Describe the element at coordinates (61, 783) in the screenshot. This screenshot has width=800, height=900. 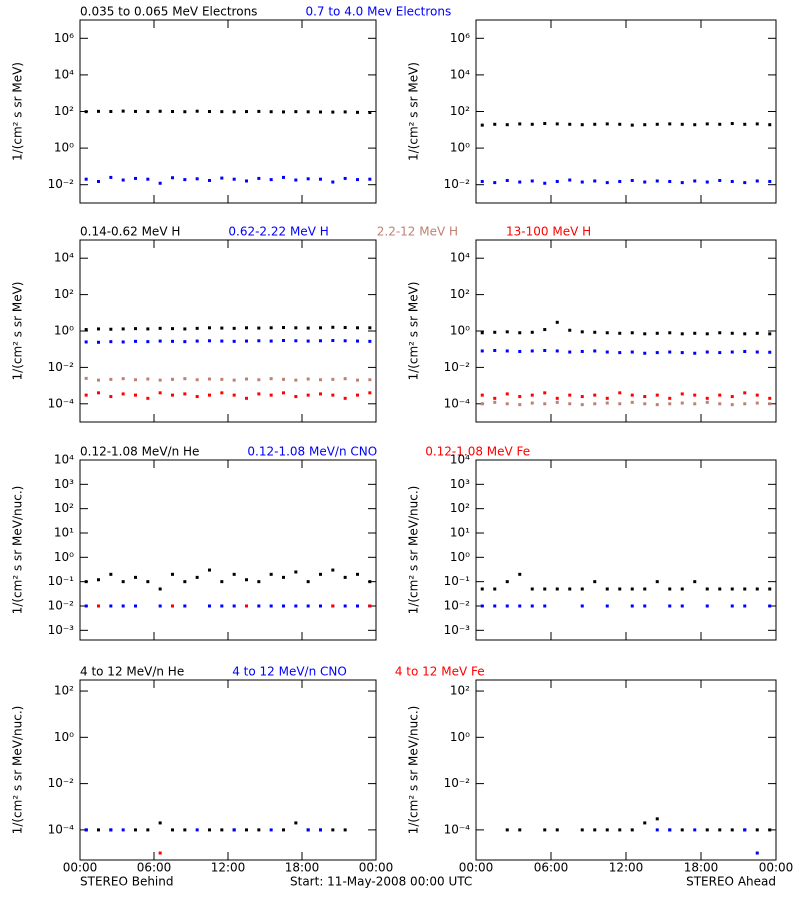
I see `y-tick-label: 10⁻²` at that location.